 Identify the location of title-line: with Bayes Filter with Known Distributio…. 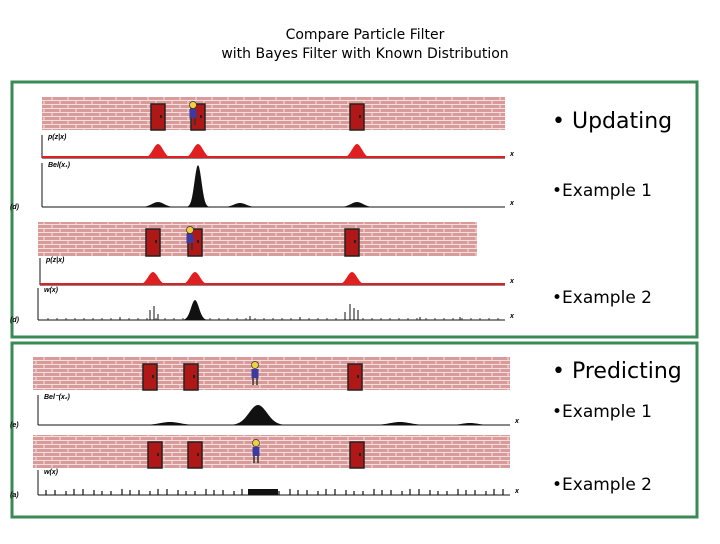
(364, 54).